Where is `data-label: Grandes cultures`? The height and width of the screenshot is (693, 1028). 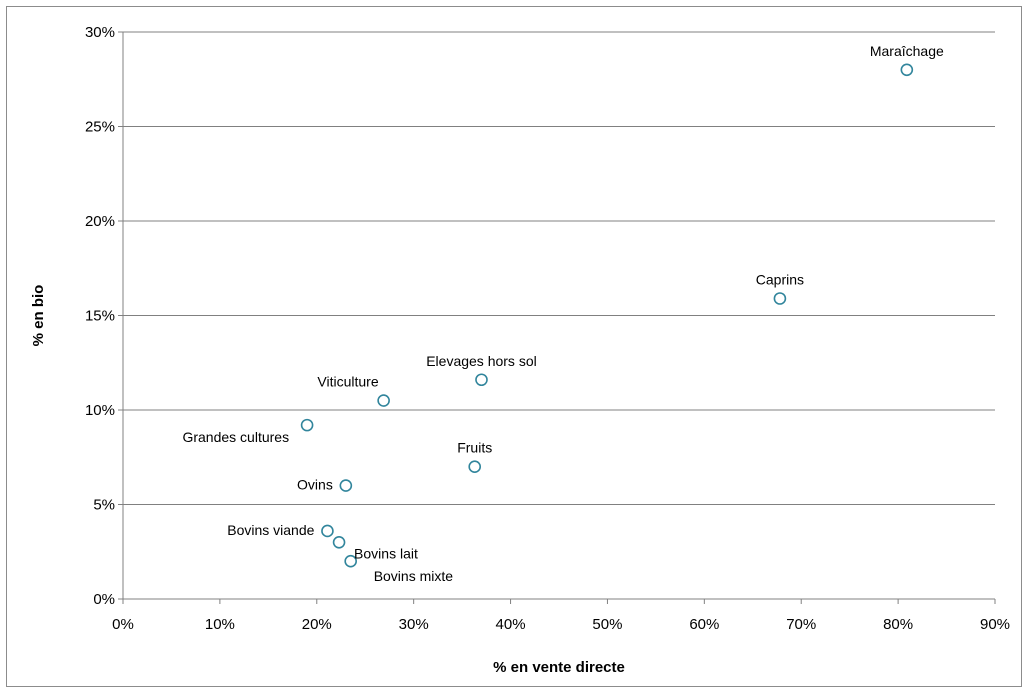 data-label: Grandes cultures is located at coordinates (235, 437).